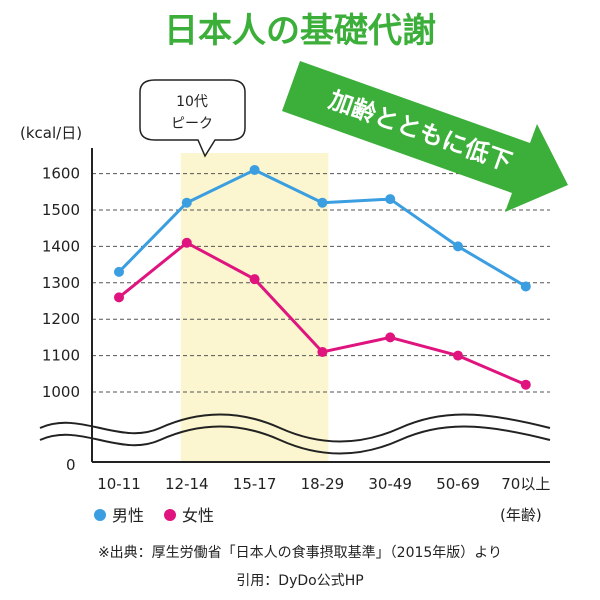  I want to click on x-tick-label: 30-49, so click(390, 484).